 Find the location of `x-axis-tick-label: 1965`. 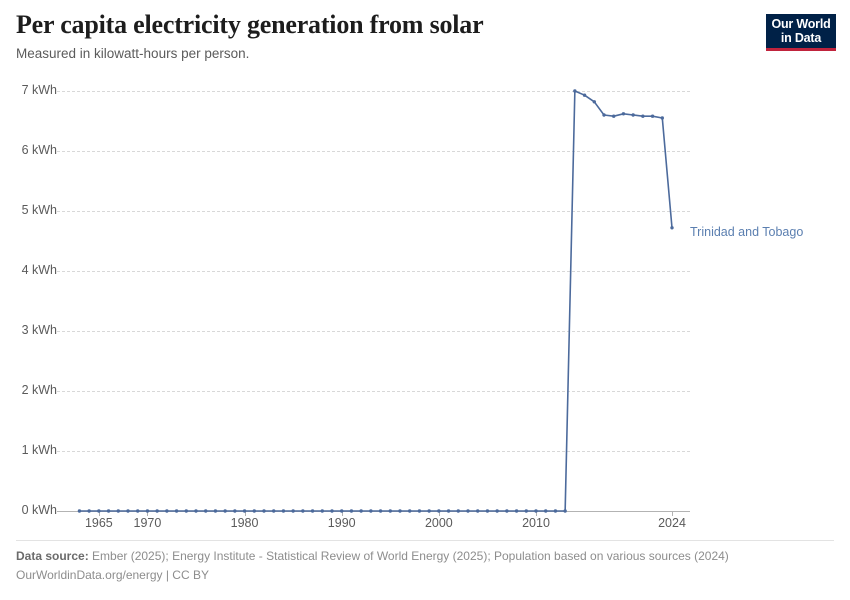

x-axis-tick-label: 1965 is located at coordinates (98, 523).